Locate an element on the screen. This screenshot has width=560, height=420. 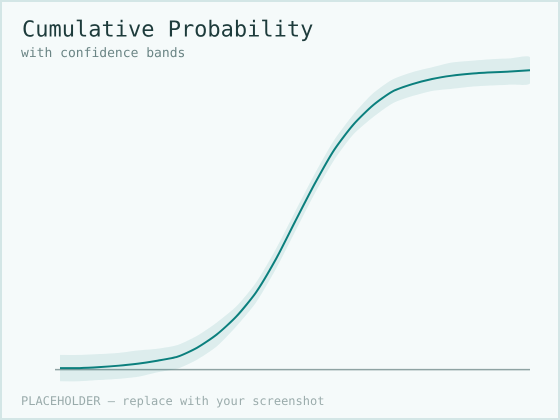
chart-title: Cumulative Probability is located at coordinates (168, 30).